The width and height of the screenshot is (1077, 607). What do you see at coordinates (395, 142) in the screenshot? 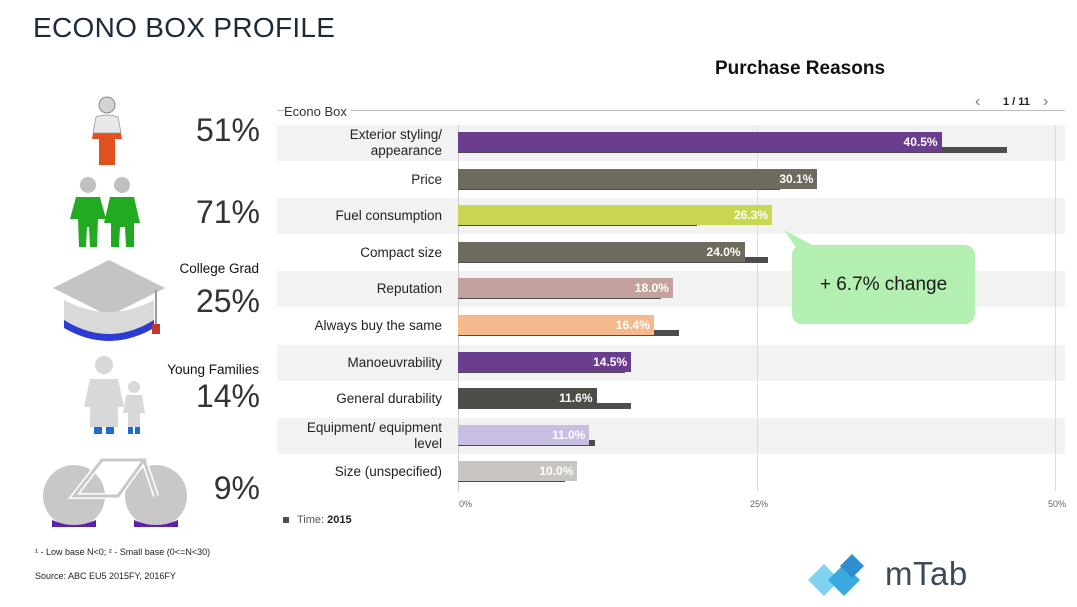
I see `category-label: Exterior styling/ appearance` at bounding box center [395, 142].